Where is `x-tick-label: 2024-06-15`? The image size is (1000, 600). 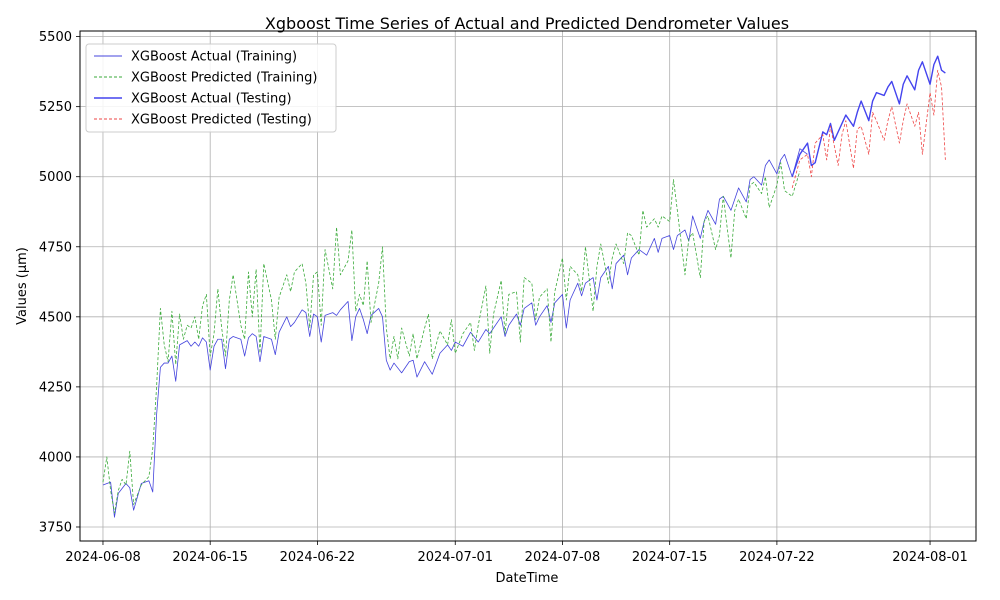 x-tick-label: 2024-06-15 is located at coordinates (210, 557).